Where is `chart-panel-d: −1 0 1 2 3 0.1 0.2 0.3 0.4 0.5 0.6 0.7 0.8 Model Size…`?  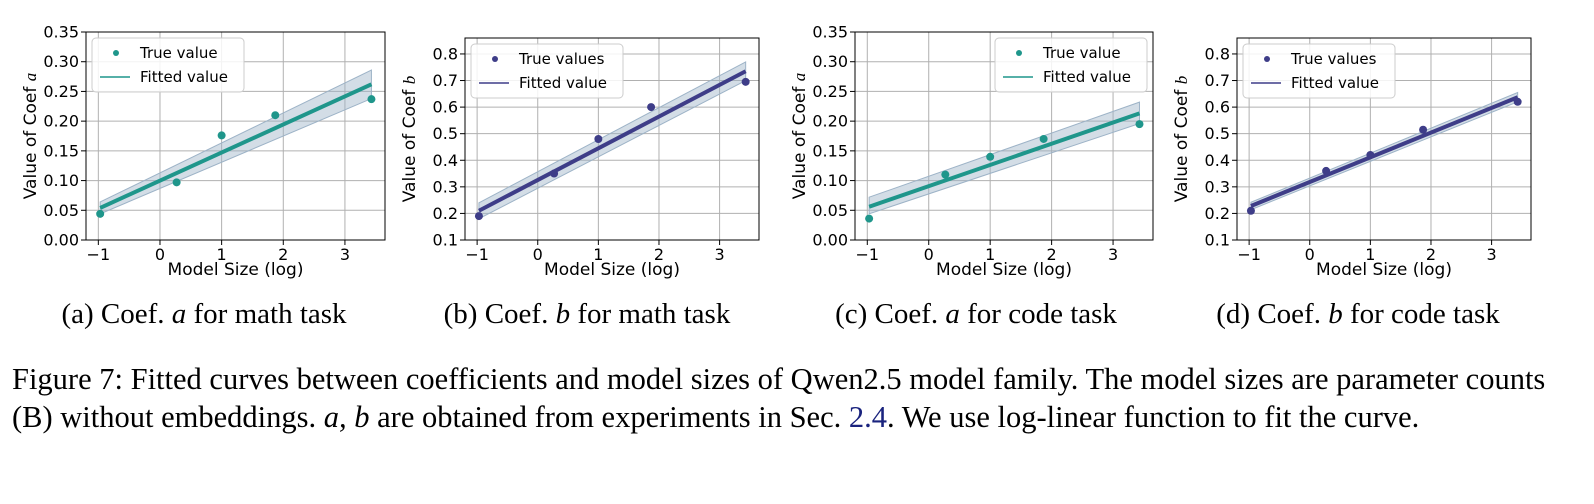 chart-panel-d: −1 0 1 2 3 0.1 0.2 0.3 0.4 0.5 0.6 0.7 0.8 Model Size… is located at coordinates (1352, 158).